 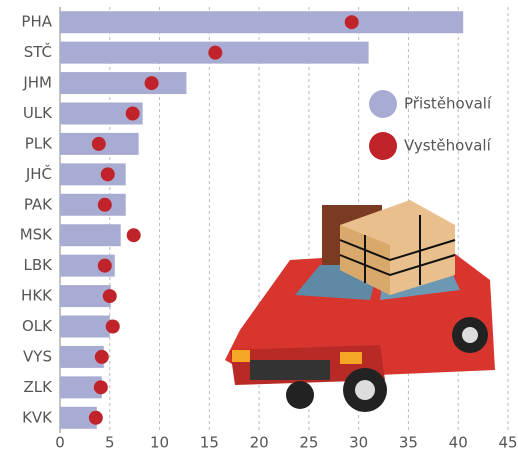 I want to click on y-tick-label: OLK, so click(x=37, y=326).